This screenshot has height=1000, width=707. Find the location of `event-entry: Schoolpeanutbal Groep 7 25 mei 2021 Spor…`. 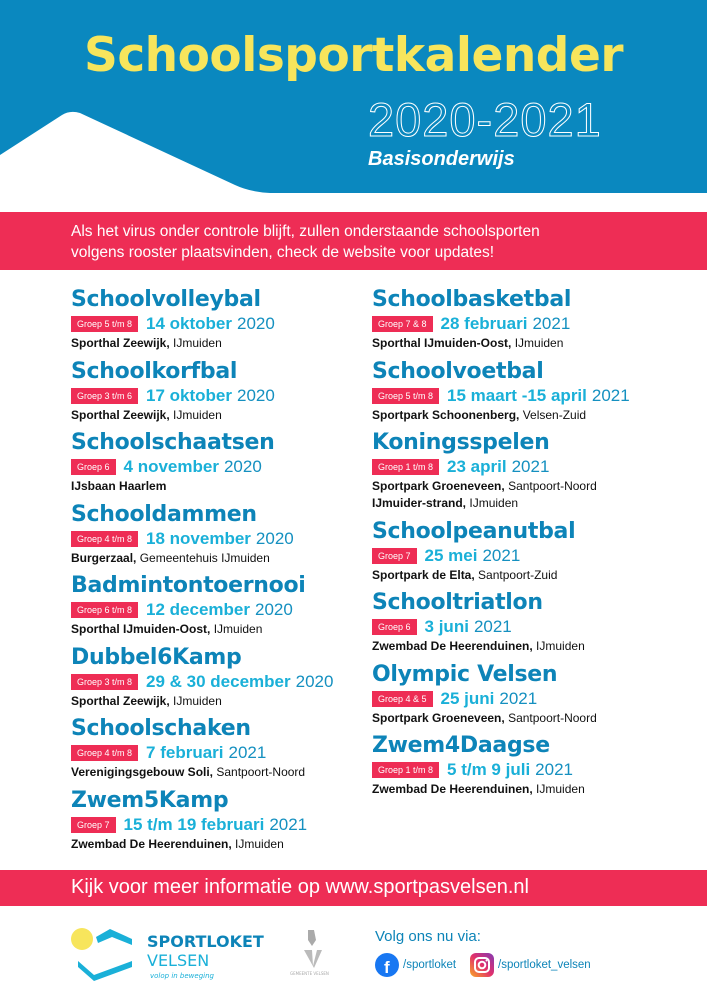

event-entry: Schoolpeanutbal Groep 7 25 mei 2021 Spor… is located at coordinates (537, 551).